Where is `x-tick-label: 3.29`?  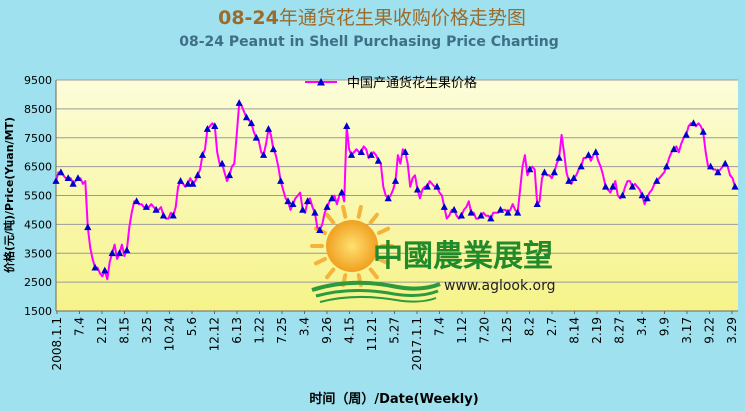 x-tick-label: 3.29 is located at coordinates (732, 330).